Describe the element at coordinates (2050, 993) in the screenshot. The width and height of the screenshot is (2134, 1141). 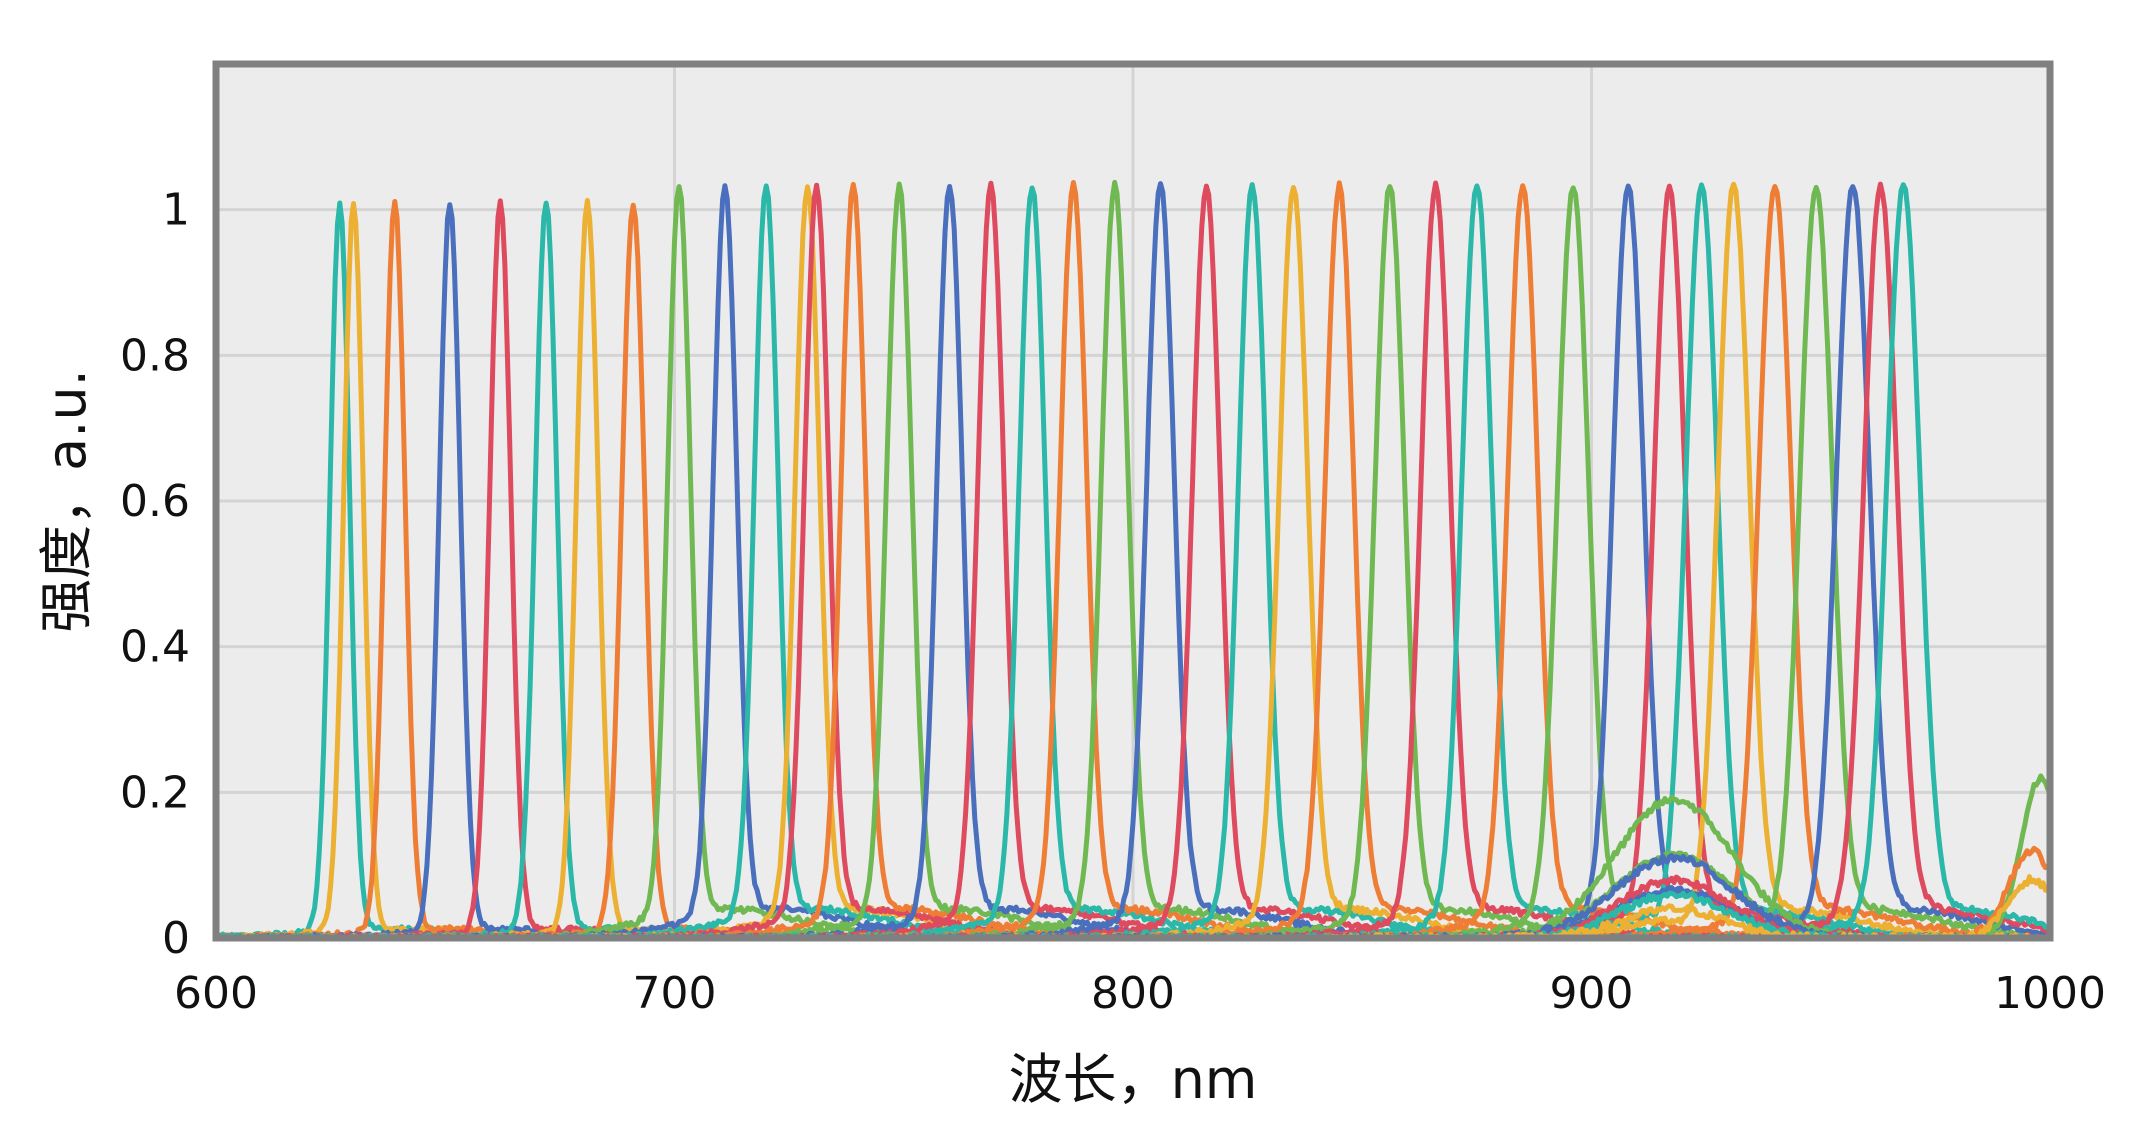
I see `x-tick-label: 1000` at that location.